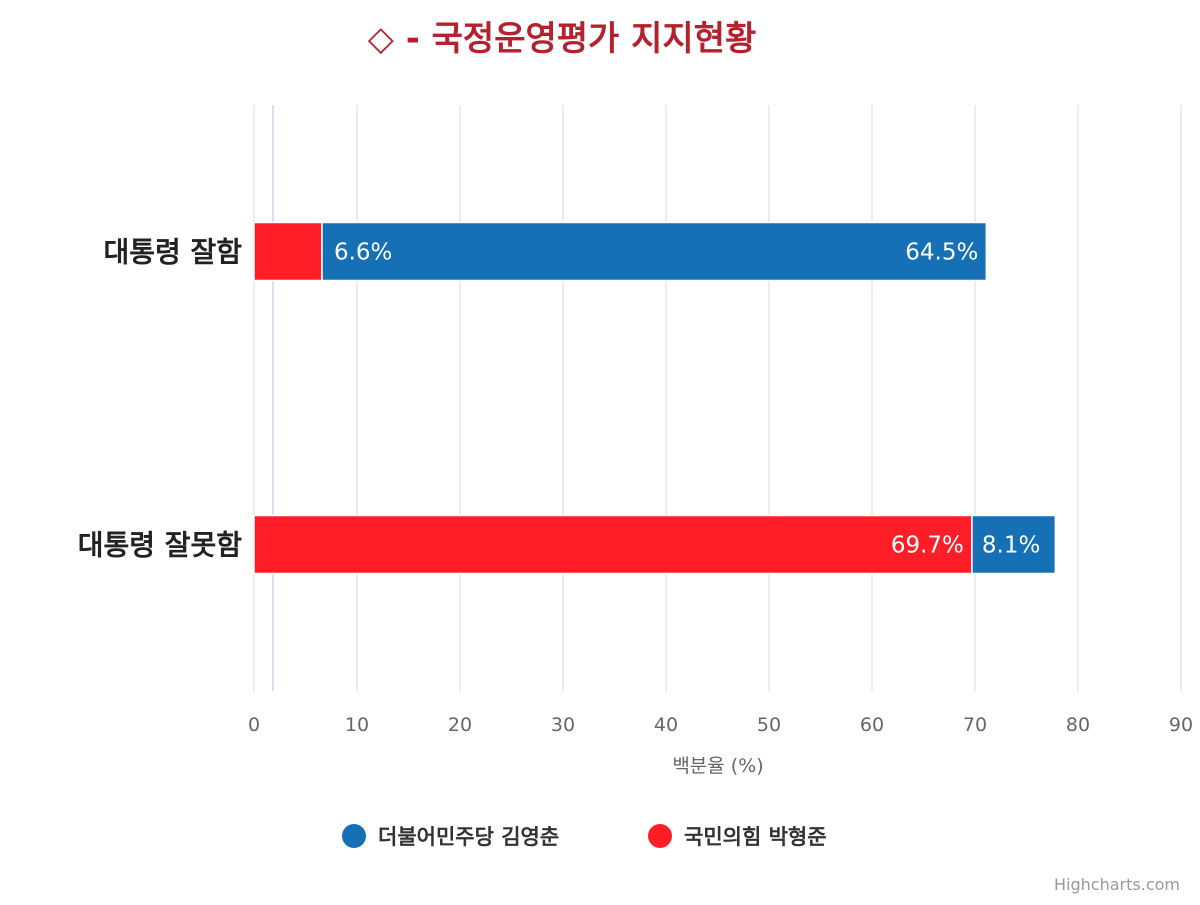 The height and width of the screenshot is (905, 1200). Describe the element at coordinates (468, 837) in the screenshot. I see `legend-label-series-0: 더불어민주당 김영춘` at that location.